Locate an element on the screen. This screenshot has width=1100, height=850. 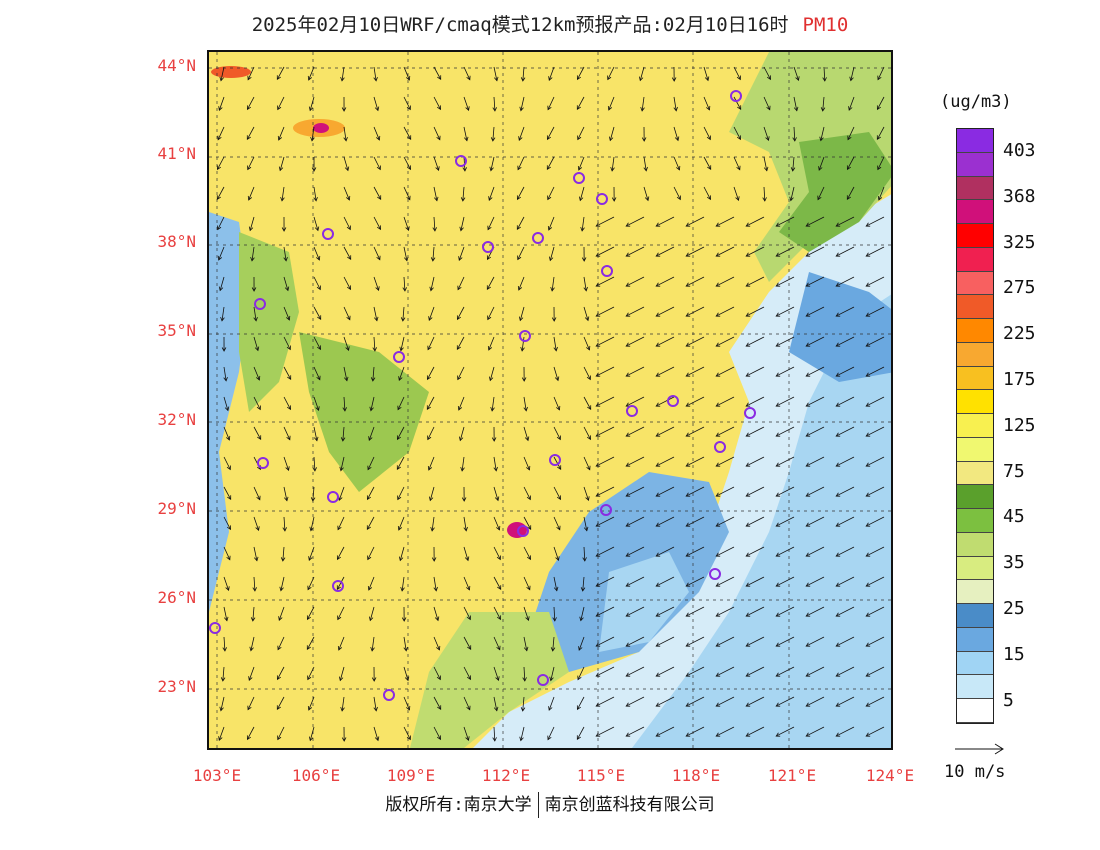
lat-label: 35°N is located at coordinates (176, 330).